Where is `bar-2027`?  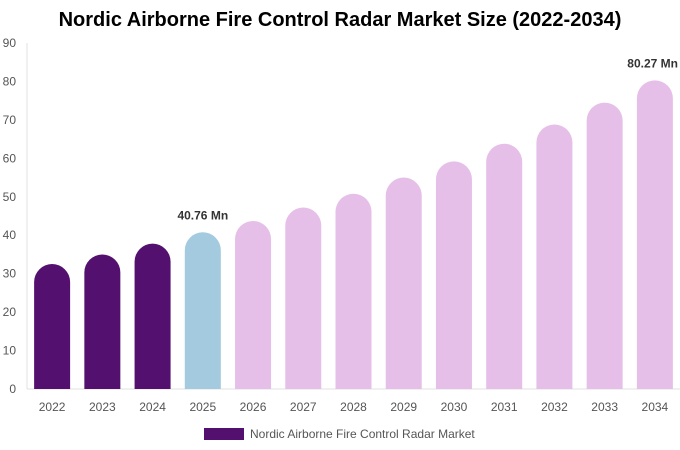 bar-2027 is located at coordinates (303, 298).